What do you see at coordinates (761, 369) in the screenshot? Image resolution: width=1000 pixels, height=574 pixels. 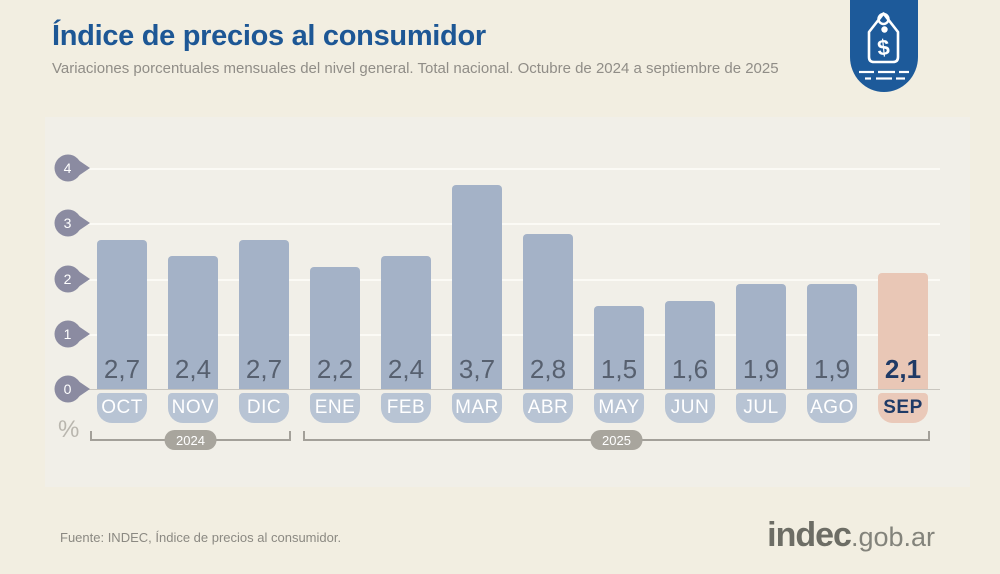 I see `bar-value-JUL: 1,9` at bounding box center [761, 369].